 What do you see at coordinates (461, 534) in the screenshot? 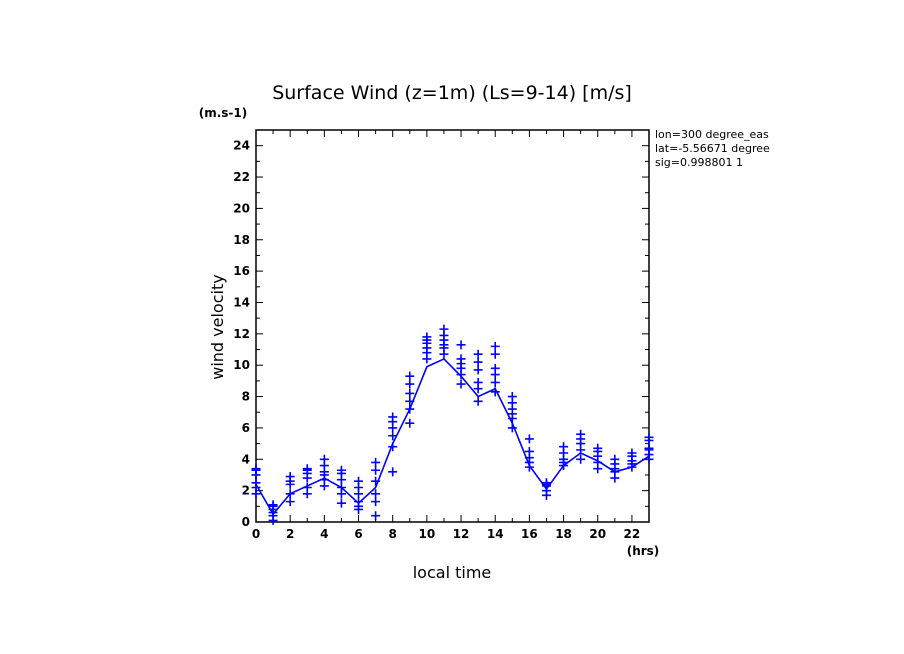
I see `x-tick-label: 12` at bounding box center [461, 534].